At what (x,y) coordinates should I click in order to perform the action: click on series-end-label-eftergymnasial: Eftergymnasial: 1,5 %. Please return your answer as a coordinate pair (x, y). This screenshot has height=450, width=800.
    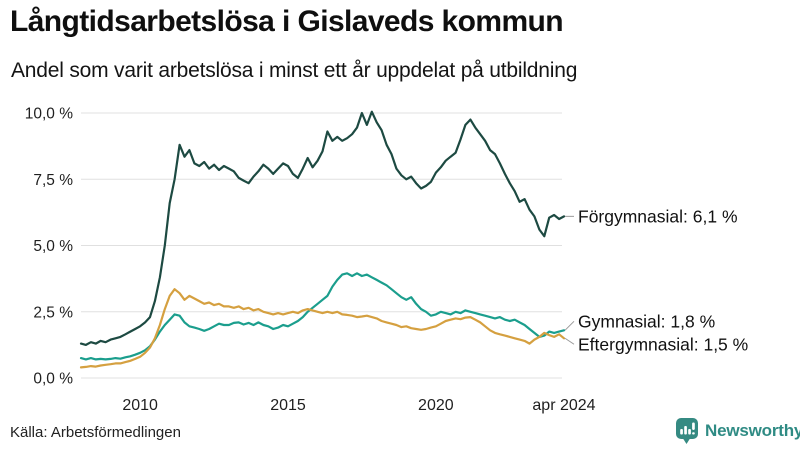
    Looking at the image, I should click on (663, 344).